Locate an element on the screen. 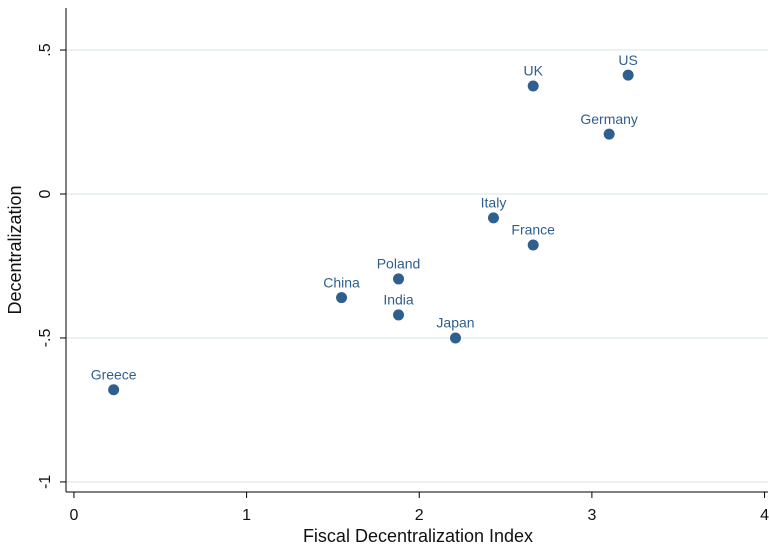  y-tick-label: .5 is located at coordinates (45, 49).